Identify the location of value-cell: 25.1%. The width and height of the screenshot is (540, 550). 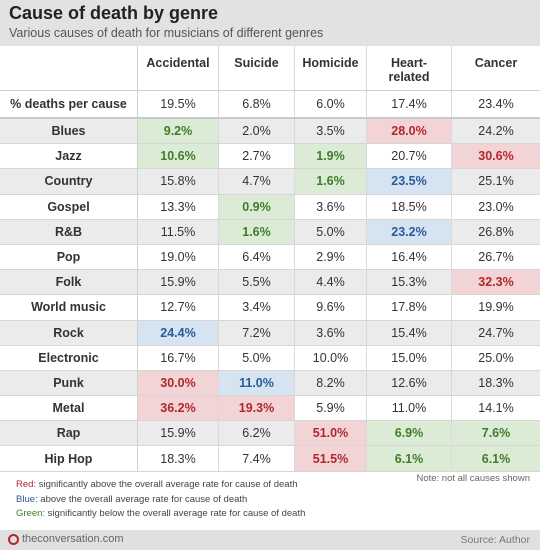
(496, 181).